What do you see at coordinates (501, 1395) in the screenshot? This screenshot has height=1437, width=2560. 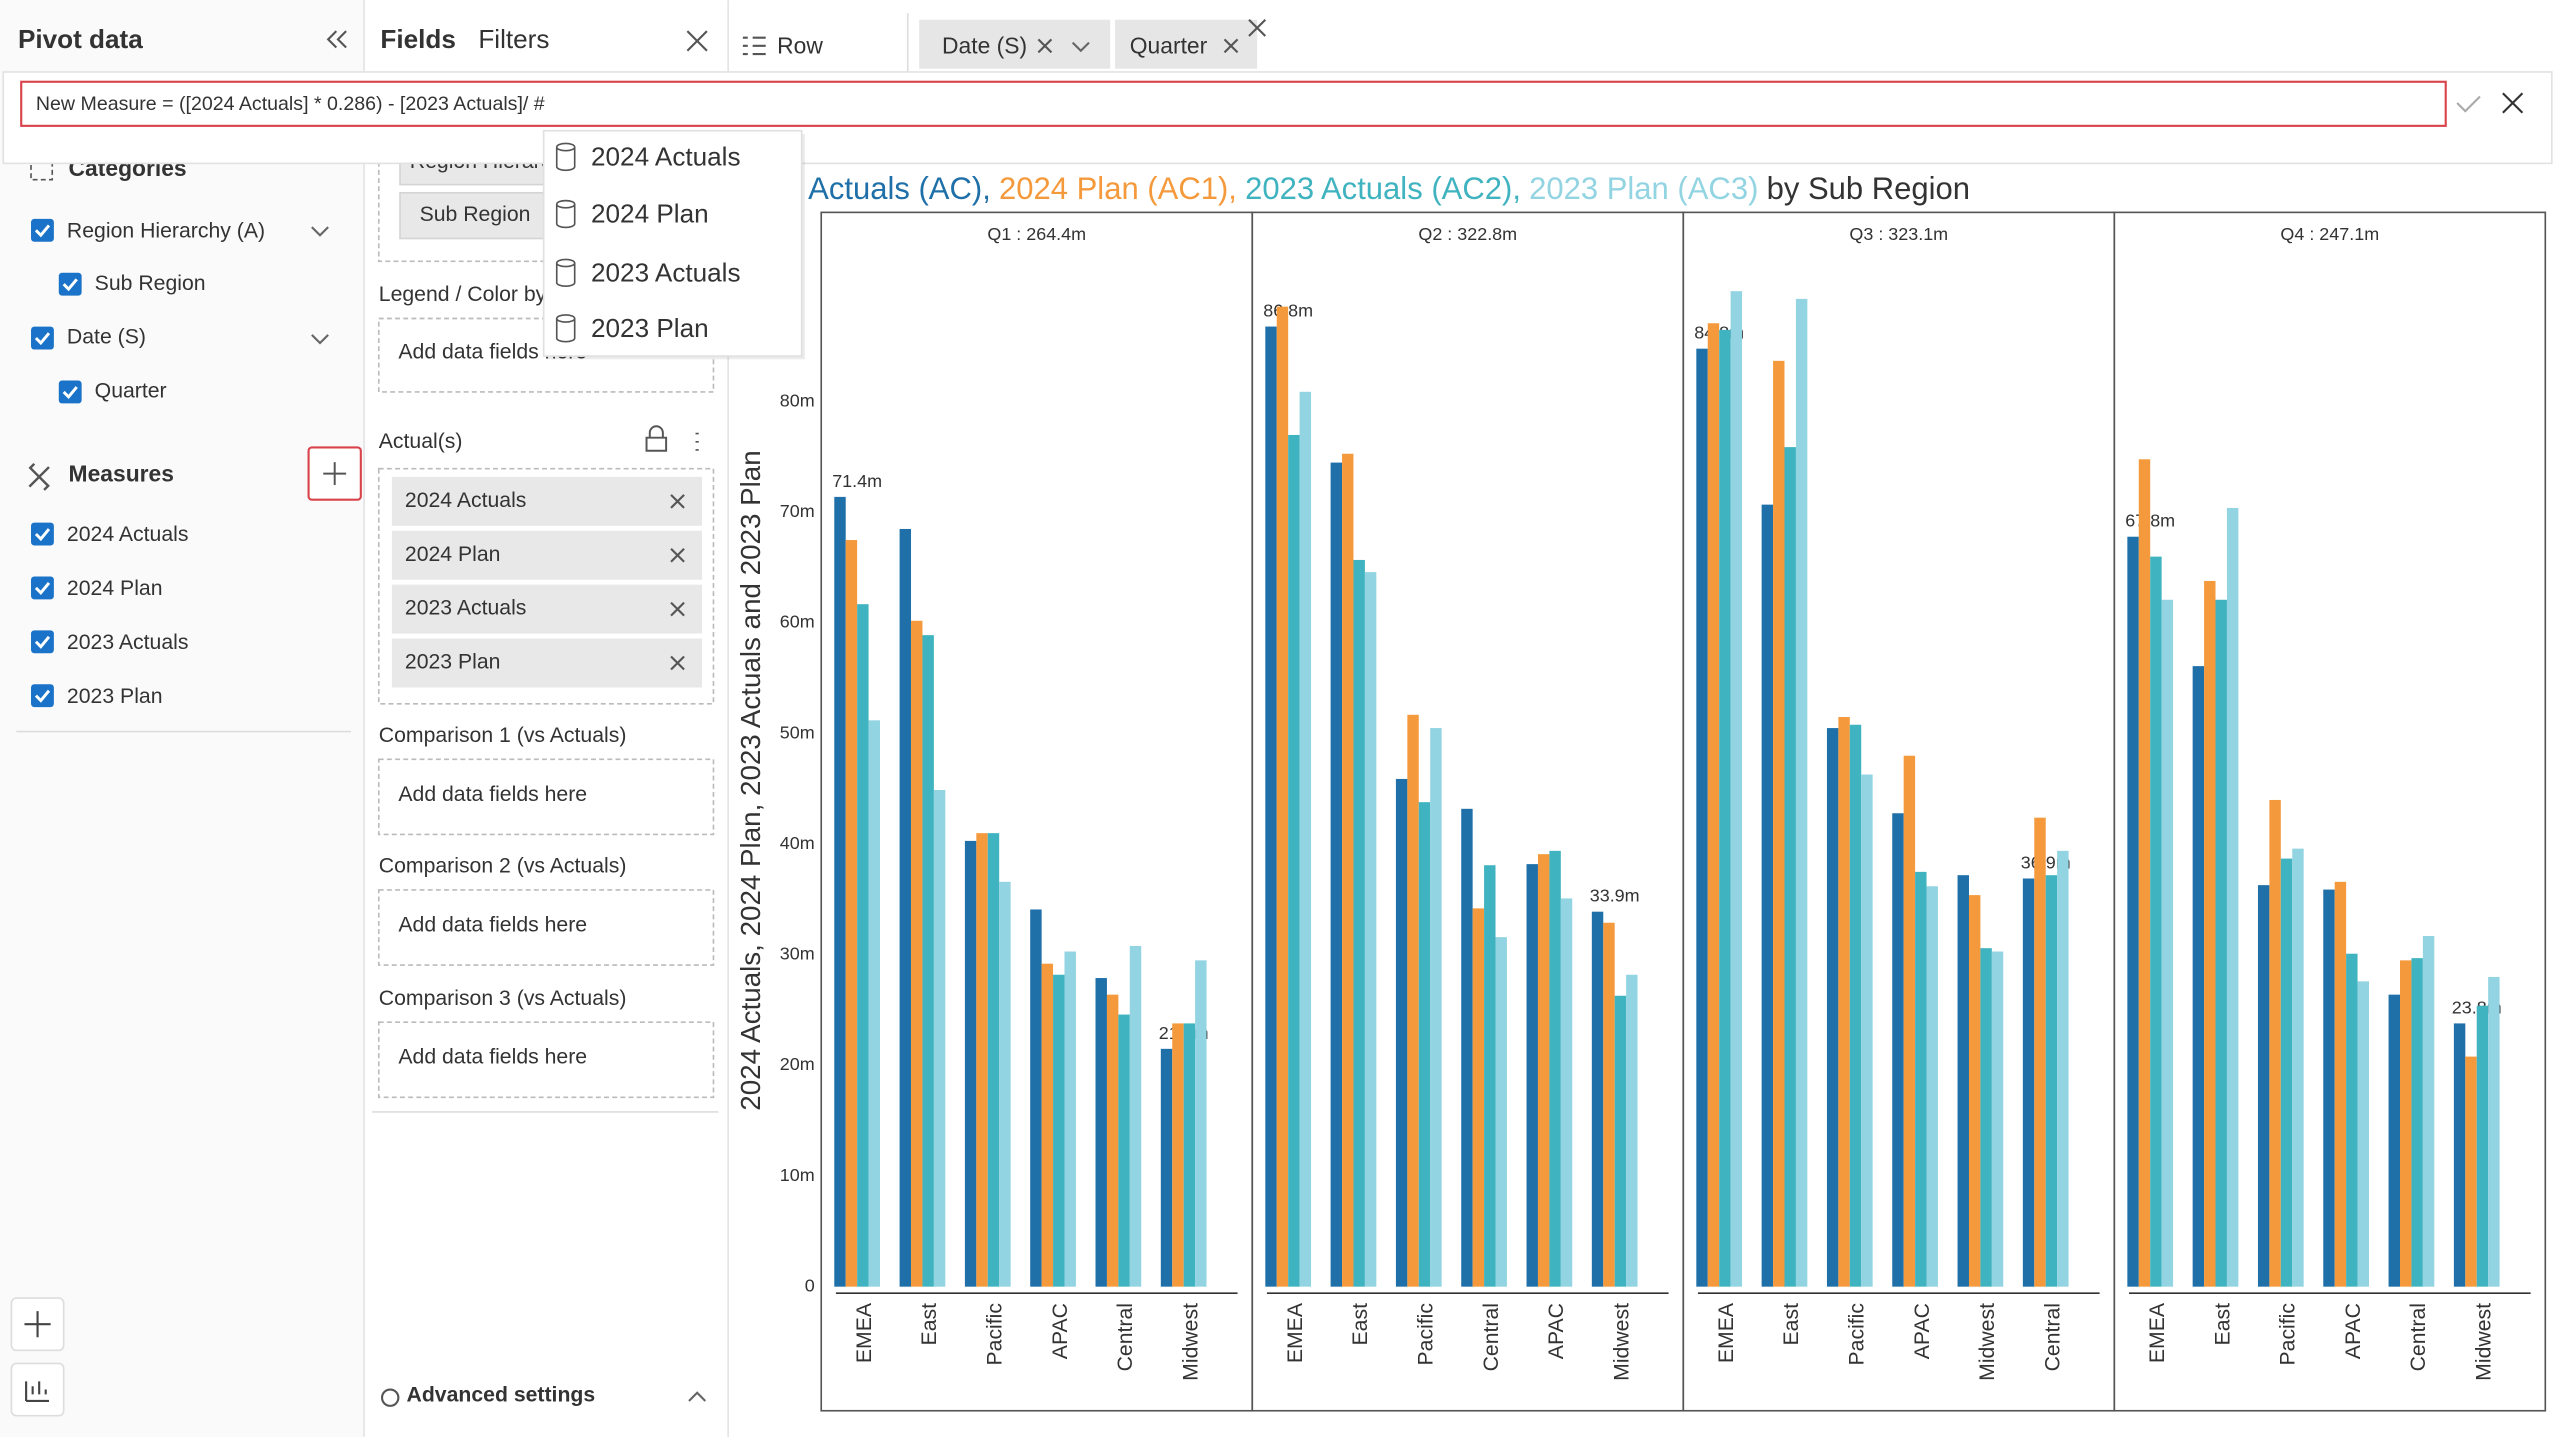 I see `advanced-settings: Advanced settings` at bounding box center [501, 1395].